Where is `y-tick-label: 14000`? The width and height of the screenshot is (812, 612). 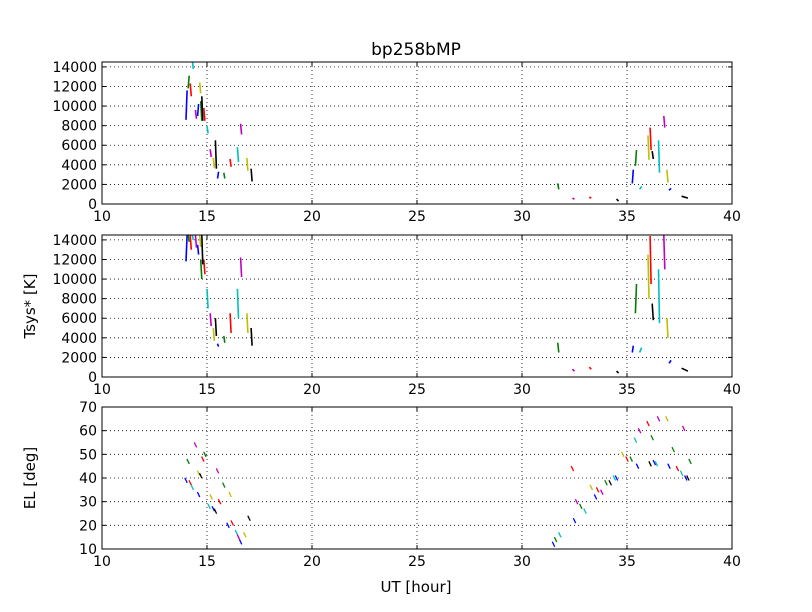 y-tick-label: 14000 is located at coordinates (74, 241).